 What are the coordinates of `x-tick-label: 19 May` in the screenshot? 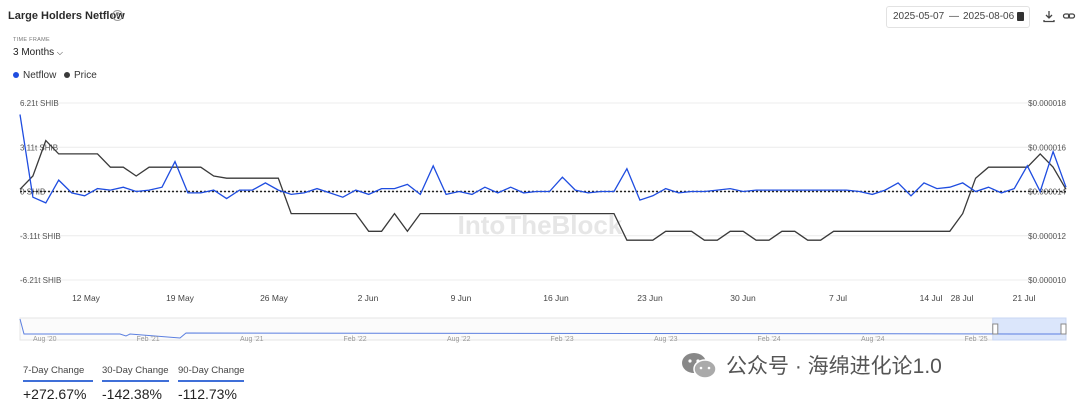 It's located at (180, 298).